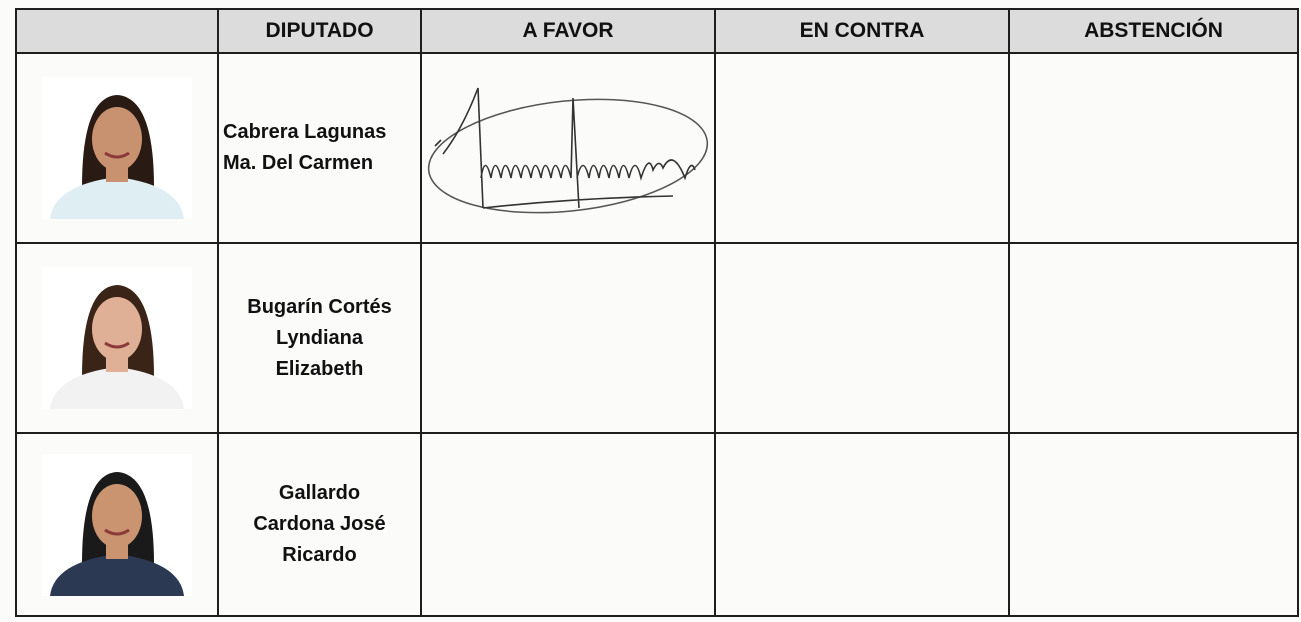  I want to click on name-cell: Gallardo Cardona José Ricardo, so click(319, 524).